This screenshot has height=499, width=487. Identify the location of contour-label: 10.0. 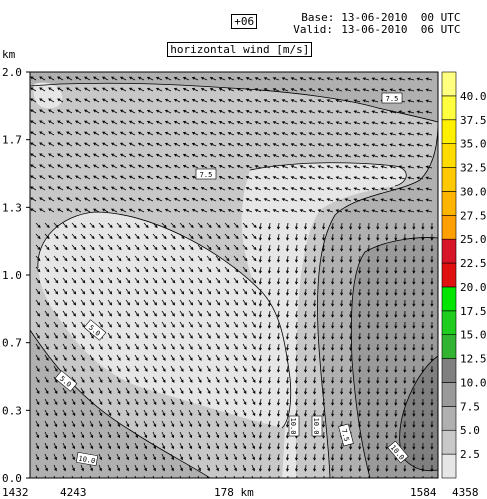
(294, 426).